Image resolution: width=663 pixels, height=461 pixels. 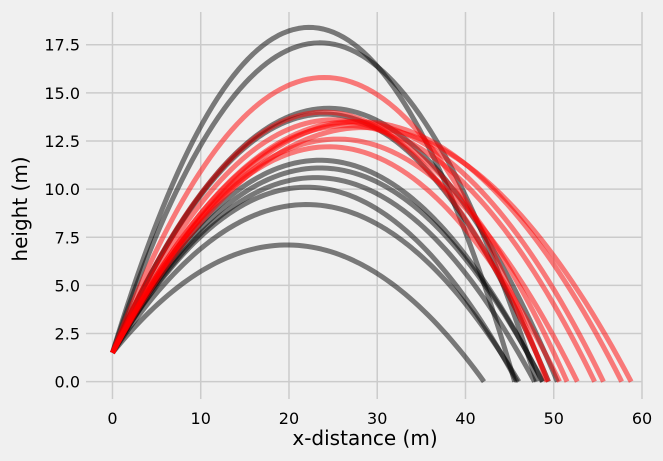 I want to click on x-tick-label: 10, so click(x=201, y=418).